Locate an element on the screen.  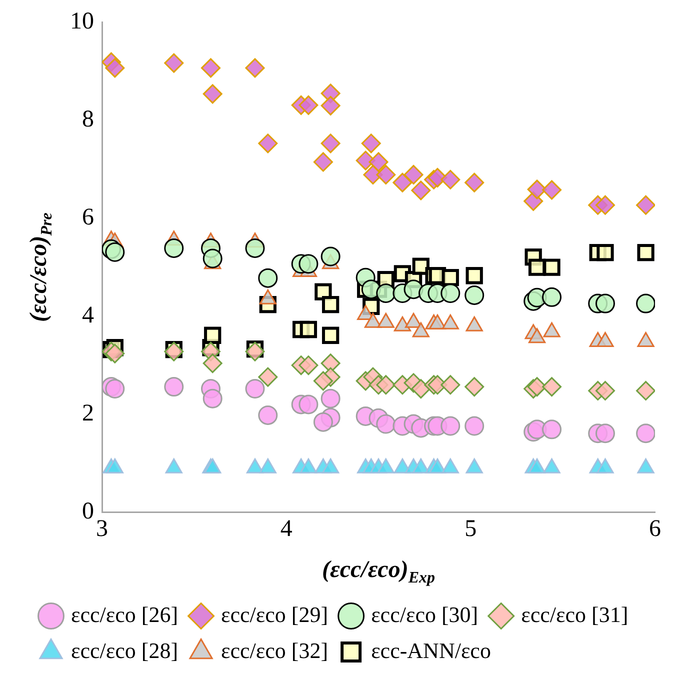
legend-label: εcc/εco [28] is located at coordinates (124, 650).